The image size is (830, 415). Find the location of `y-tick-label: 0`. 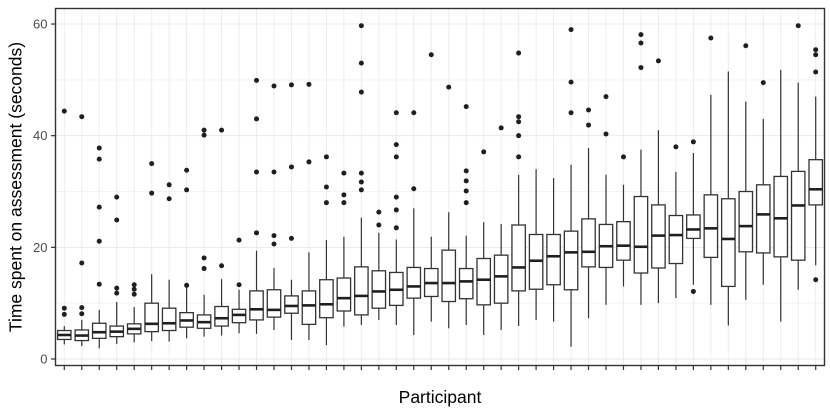

y-tick-label: 0 is located at coordinates (43, 359).